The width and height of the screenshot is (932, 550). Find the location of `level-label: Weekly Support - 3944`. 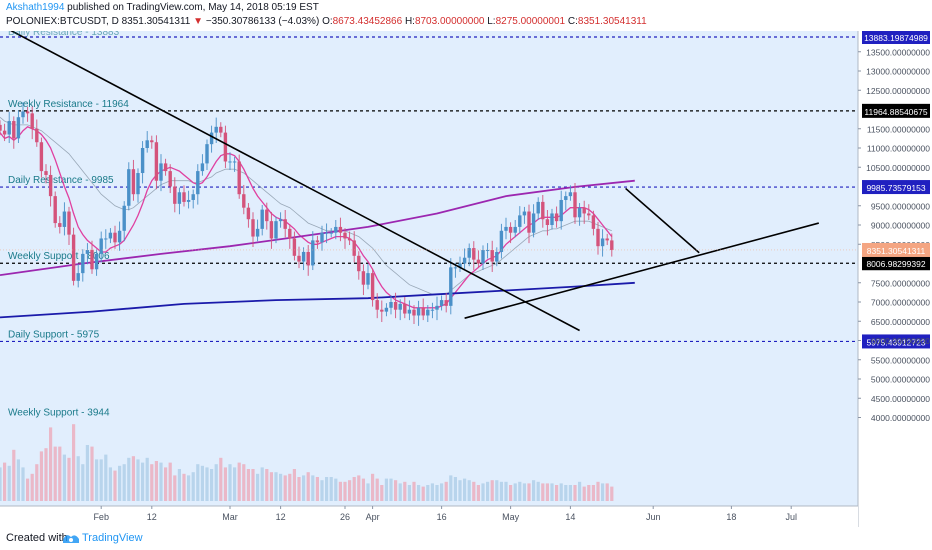

level-label: Weekly Support - 3944 is located at coordinates (59, 413).